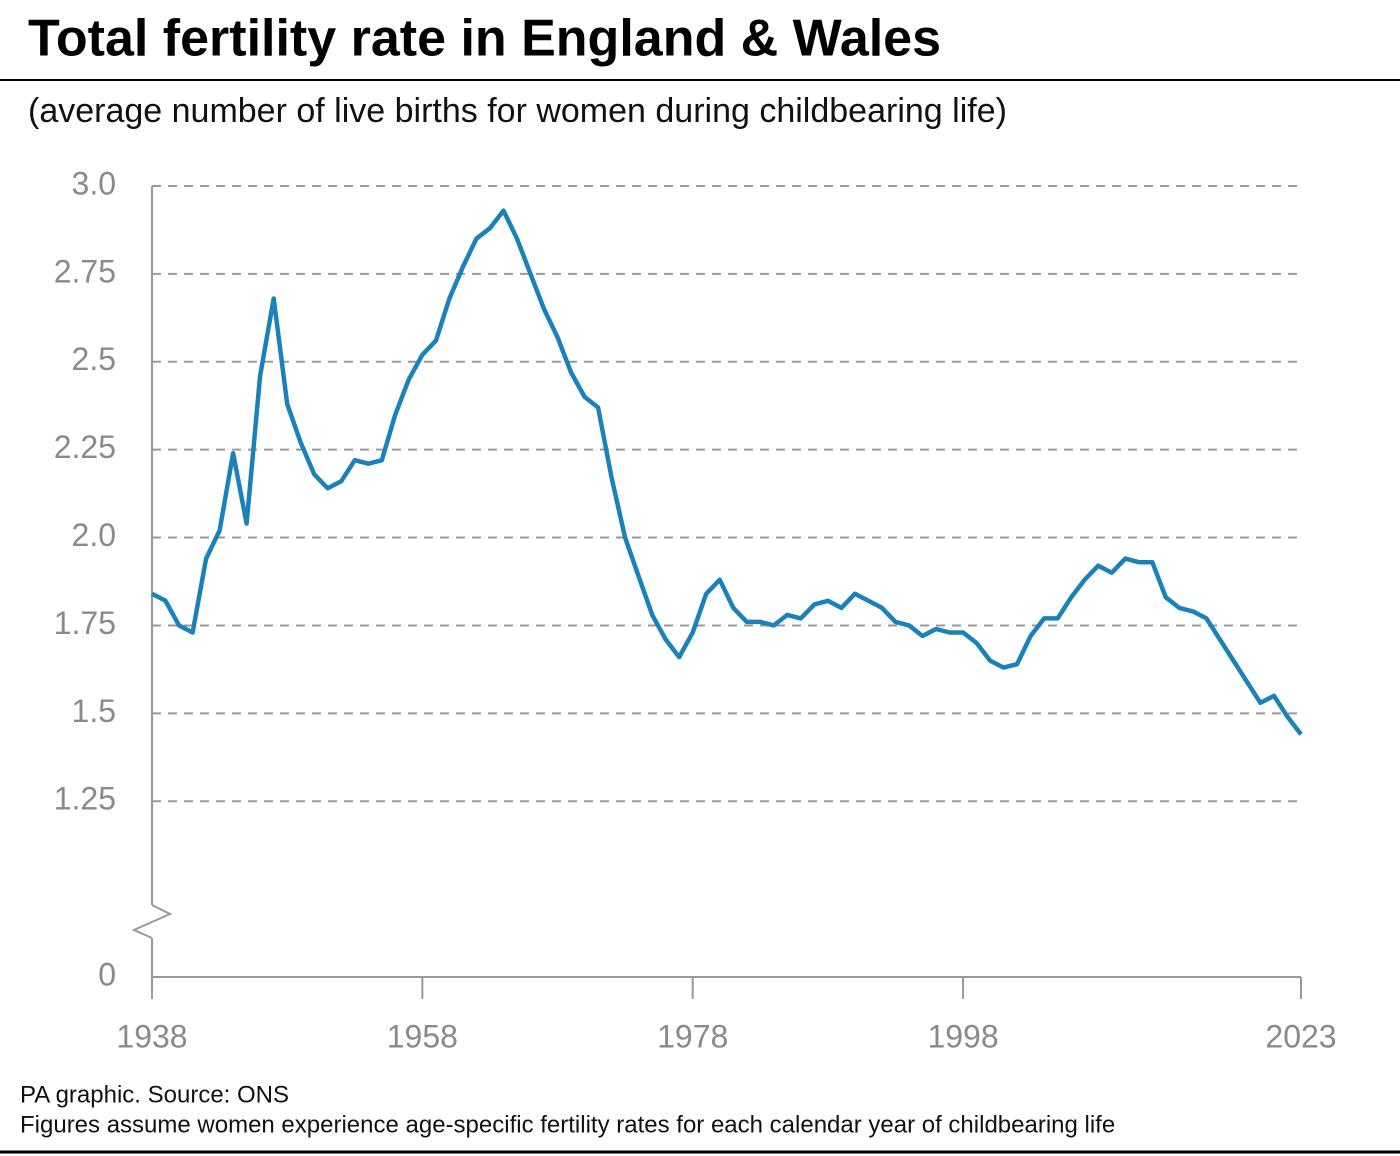  Describe the element at coordinates (422, 1036) in the screenshot. I see `x-tick-label: 1958` at that location.